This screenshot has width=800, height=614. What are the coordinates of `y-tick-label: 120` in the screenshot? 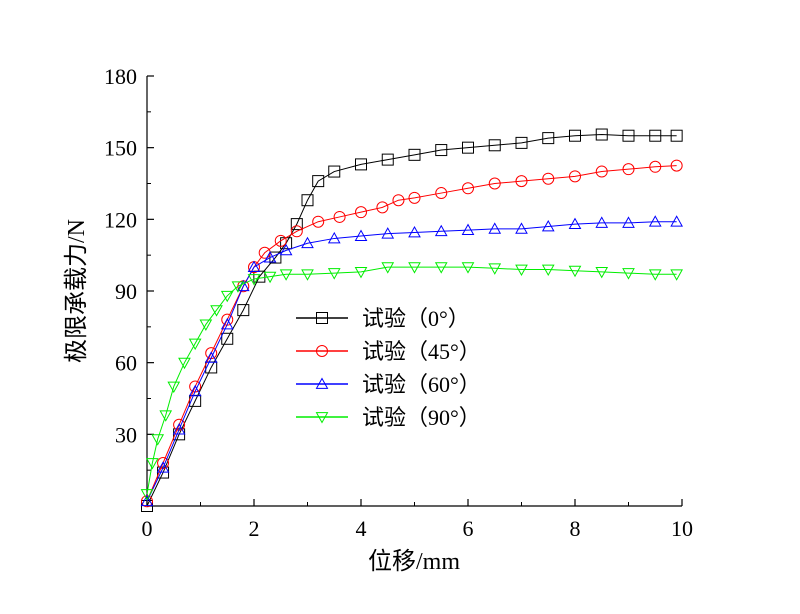 It's located at (120, 219).